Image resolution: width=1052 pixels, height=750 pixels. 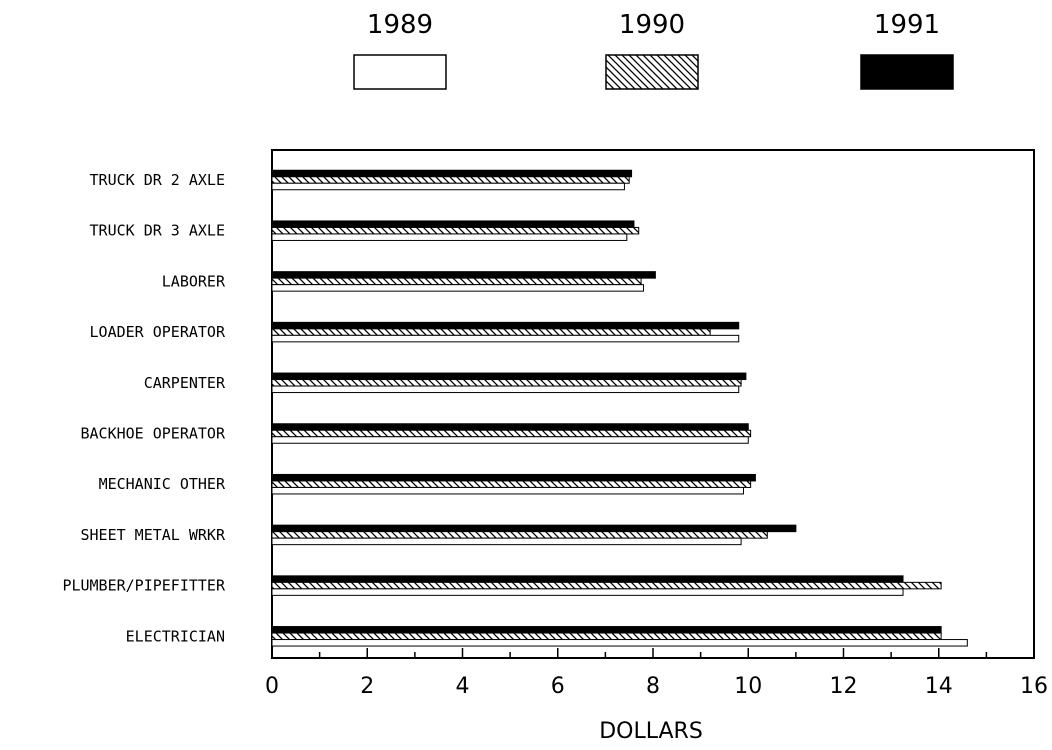 What do you see at coordinates (652, 72) in the screenshot?
I see `legend-swatch-1990` at bounding box center [652, 72].